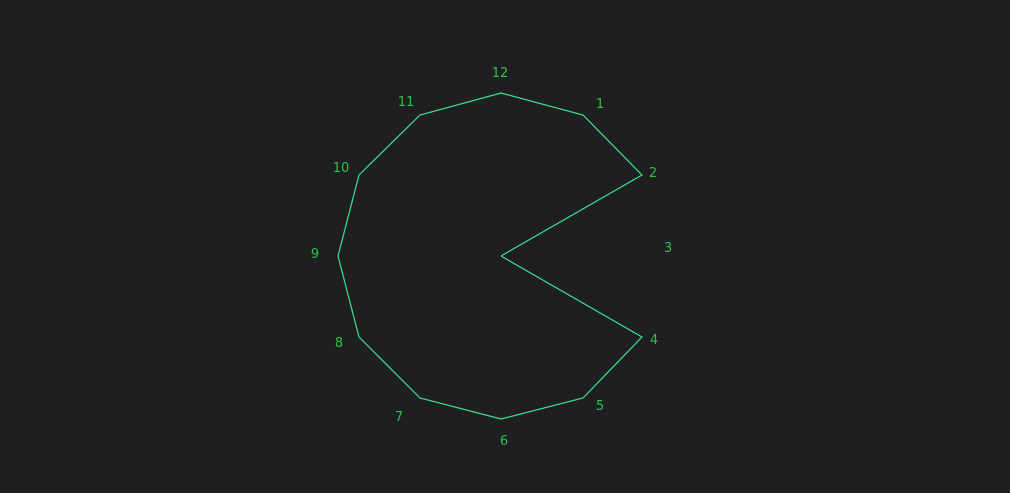 This screenshot has height=493, width=1010. Describe the element at coordinates (406, 102) in the screenshot. I see `label-11: 11` at that location.